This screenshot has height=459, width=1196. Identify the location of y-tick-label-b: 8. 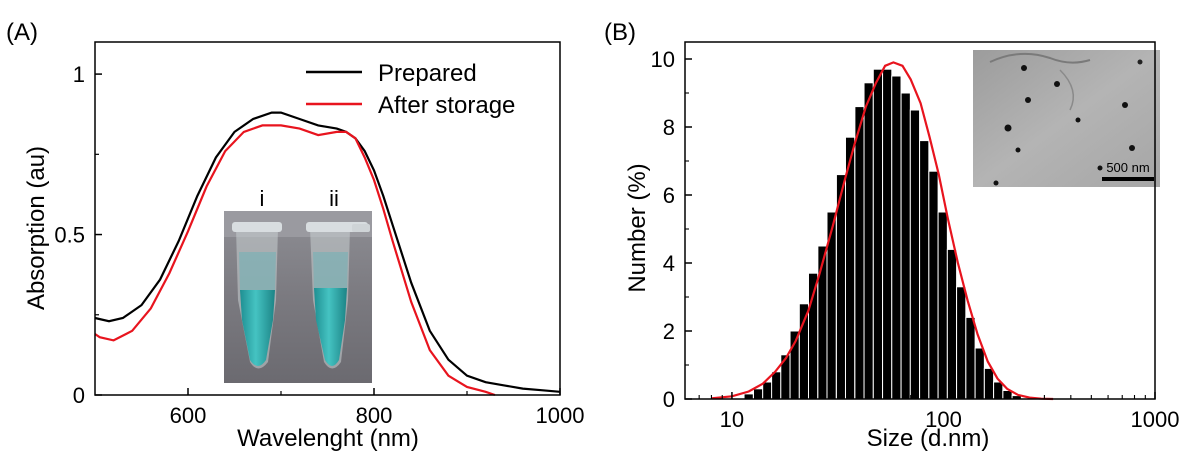
(669, 127).